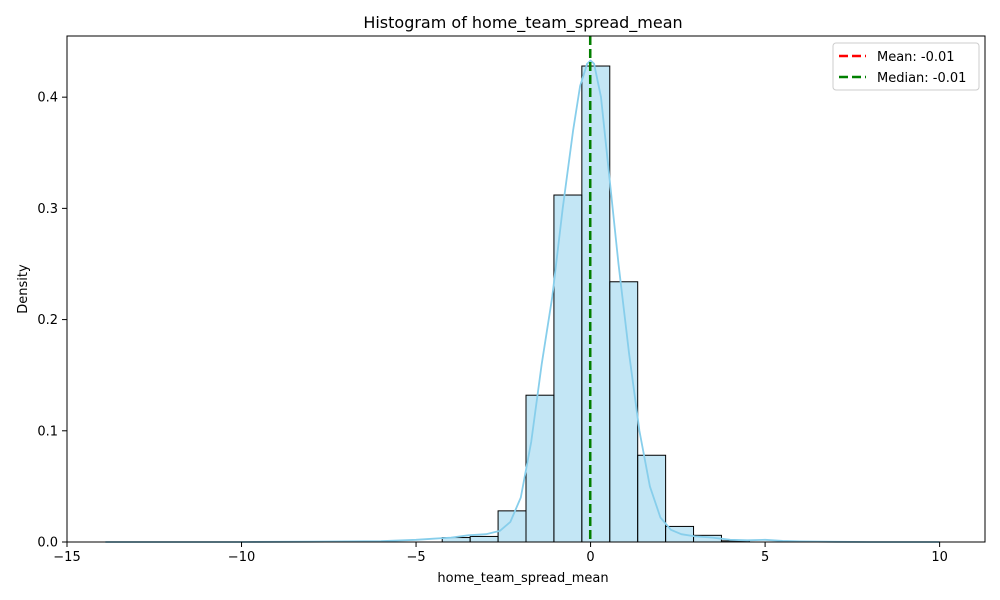 The height and width of the screenshot is (600, 1000). I want to click on y-tick-label: 0.1, so click(47, 431).